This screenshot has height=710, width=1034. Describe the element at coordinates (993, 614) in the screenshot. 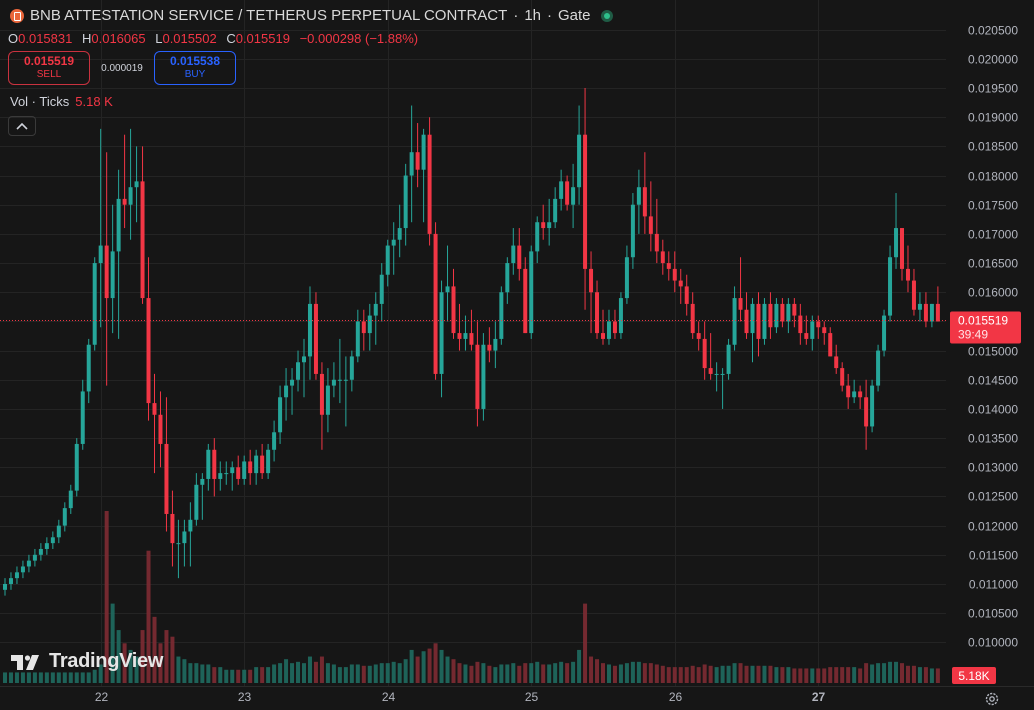

I see `price-tick-label: 0.010500` at that location.